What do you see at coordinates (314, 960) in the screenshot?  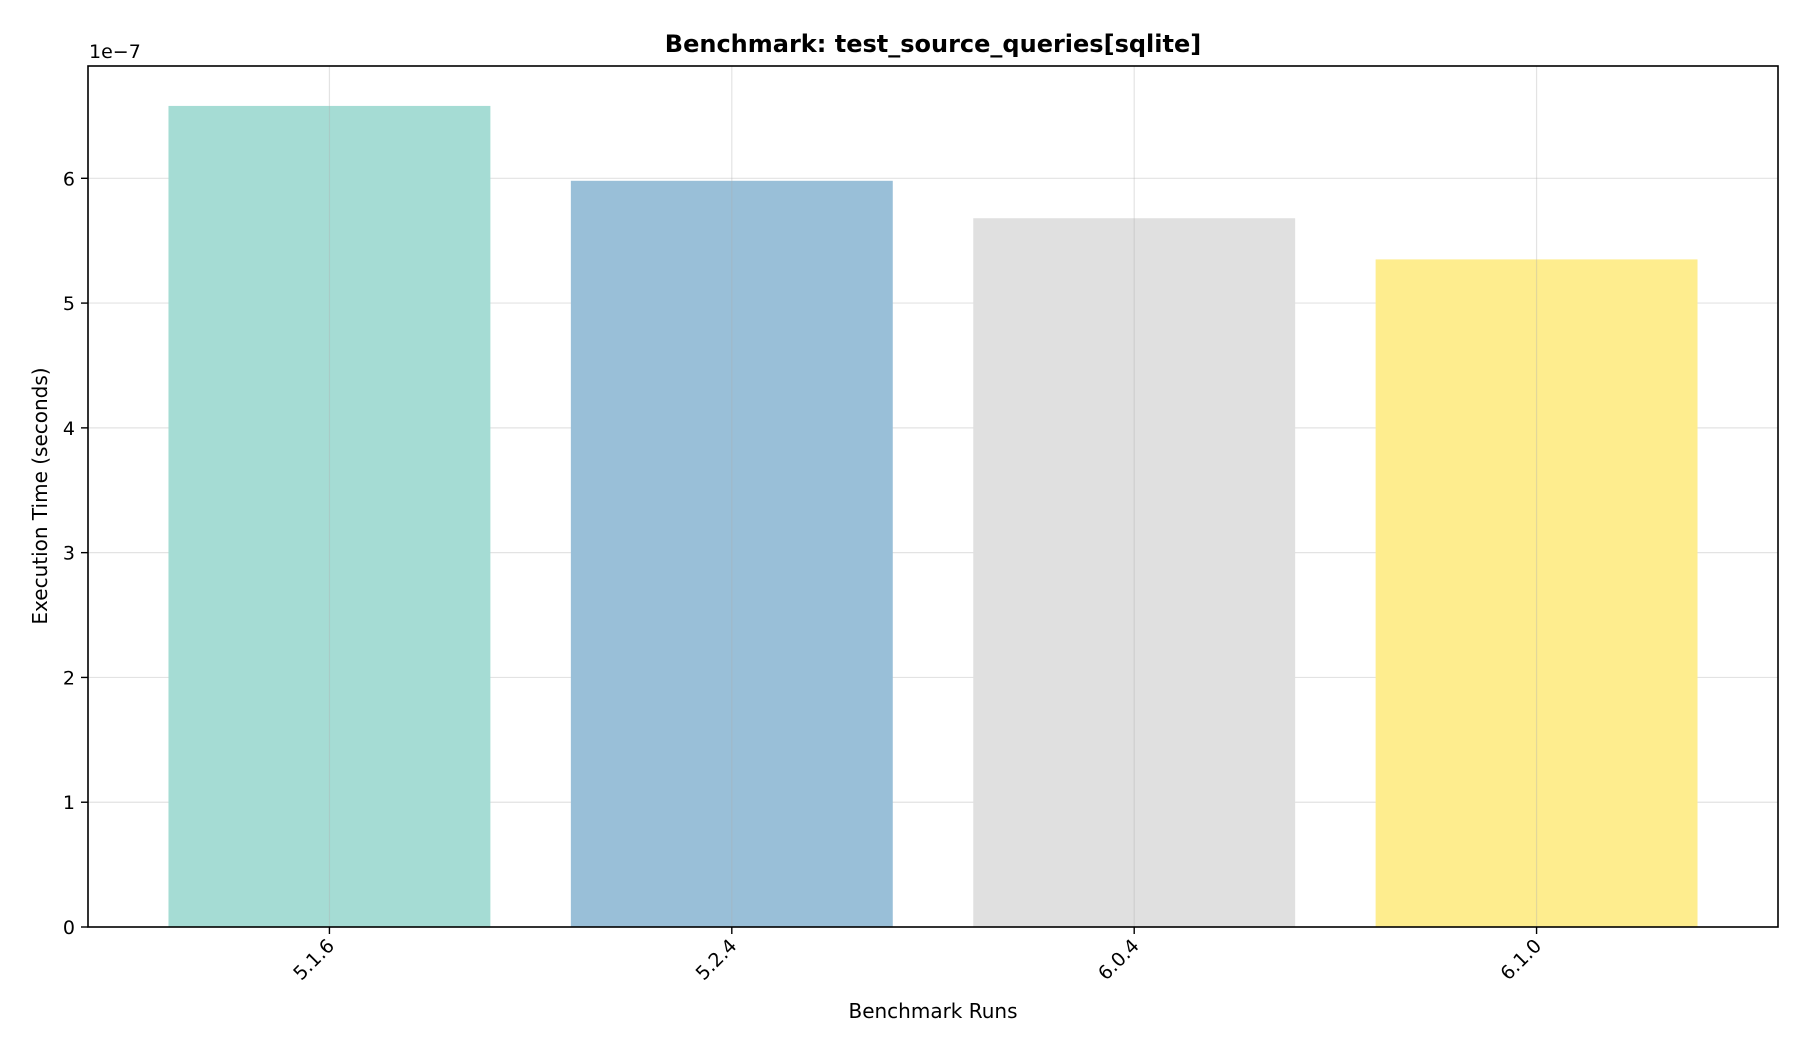 I see `x-tick-label: 5.1.6` at bounding box center [314, 960].